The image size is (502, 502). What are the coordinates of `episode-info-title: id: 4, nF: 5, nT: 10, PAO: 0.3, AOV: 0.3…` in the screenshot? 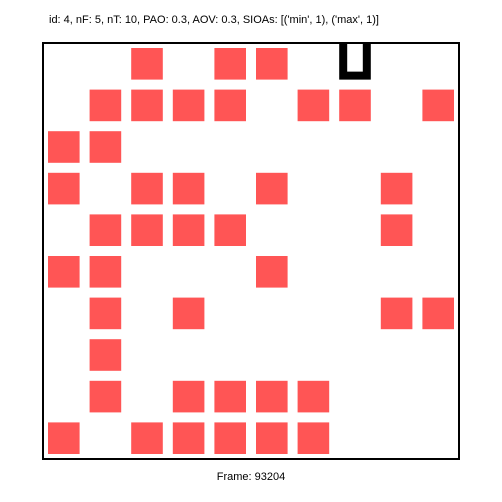 It's located at (214, 20).